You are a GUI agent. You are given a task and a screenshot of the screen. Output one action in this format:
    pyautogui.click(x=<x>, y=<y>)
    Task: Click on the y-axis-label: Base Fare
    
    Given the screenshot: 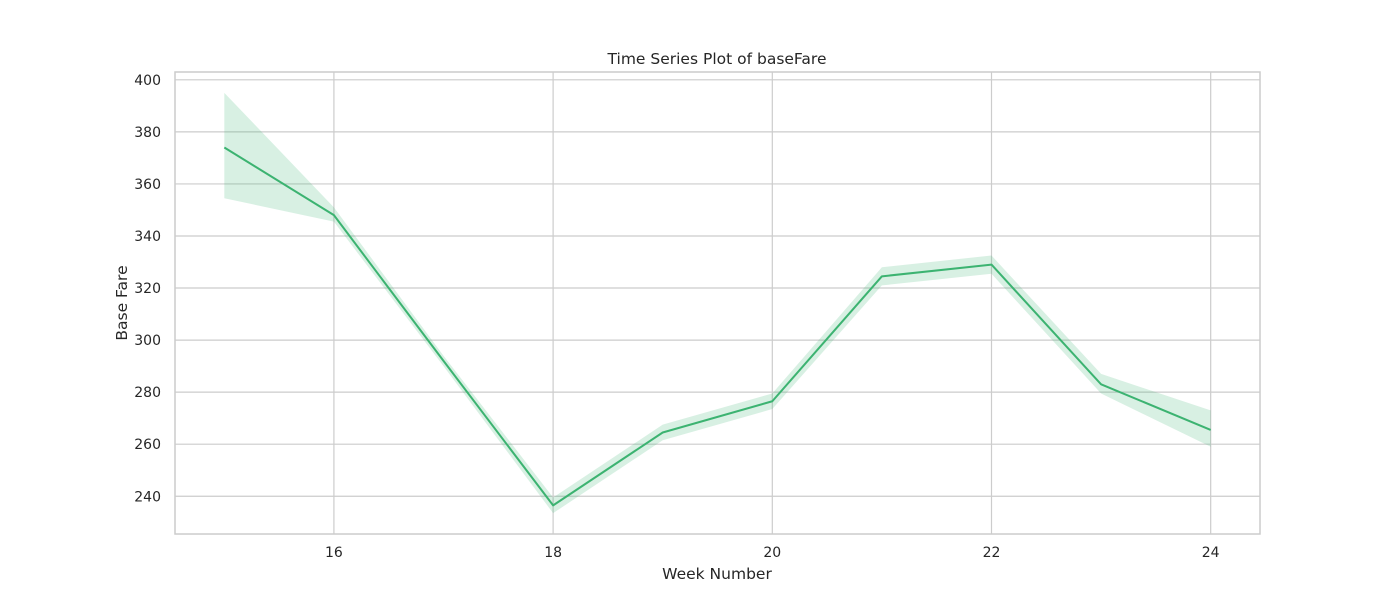 What is the action you would take?
    pyautogui.click(x=122, y=302)
    